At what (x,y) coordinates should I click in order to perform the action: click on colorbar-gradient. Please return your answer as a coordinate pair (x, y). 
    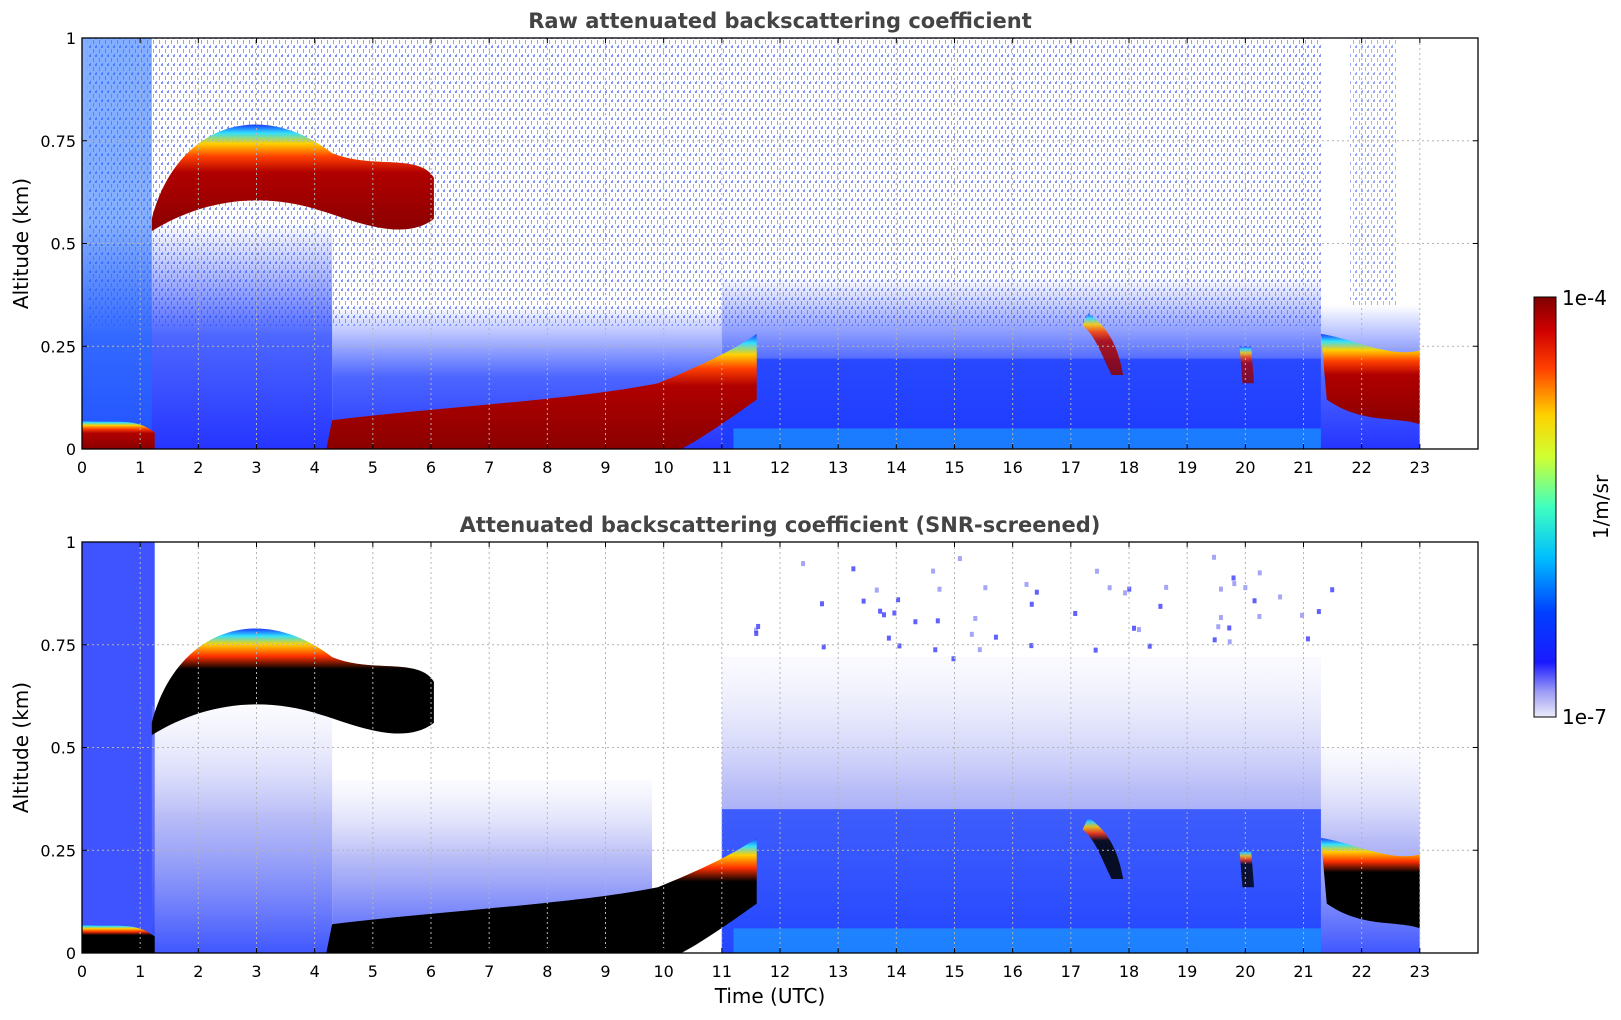
    Looking at the image, I should click on (1545, 507).